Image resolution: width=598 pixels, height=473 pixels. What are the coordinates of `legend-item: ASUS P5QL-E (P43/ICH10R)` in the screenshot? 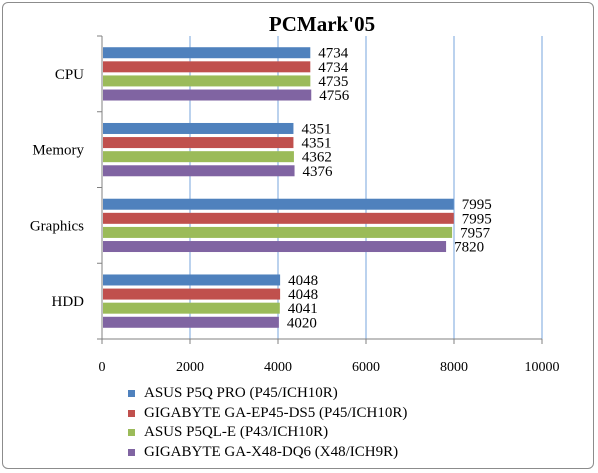 It's located at (267, 433).